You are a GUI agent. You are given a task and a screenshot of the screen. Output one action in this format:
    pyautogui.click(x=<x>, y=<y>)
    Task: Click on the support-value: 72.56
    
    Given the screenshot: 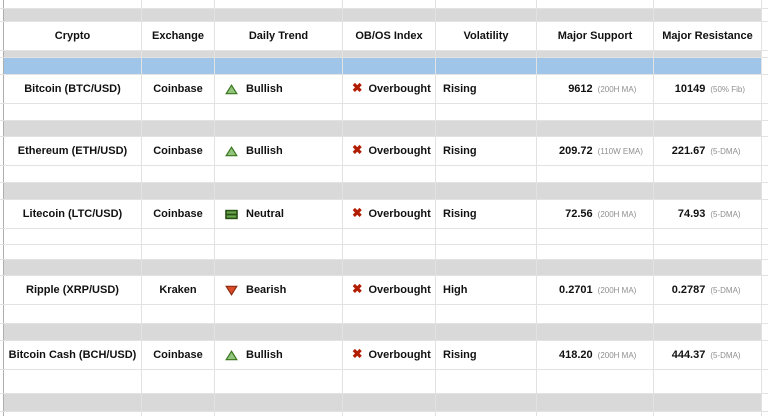 What is the action you would take?
    pyautogui.click(x=579, y=214)
    